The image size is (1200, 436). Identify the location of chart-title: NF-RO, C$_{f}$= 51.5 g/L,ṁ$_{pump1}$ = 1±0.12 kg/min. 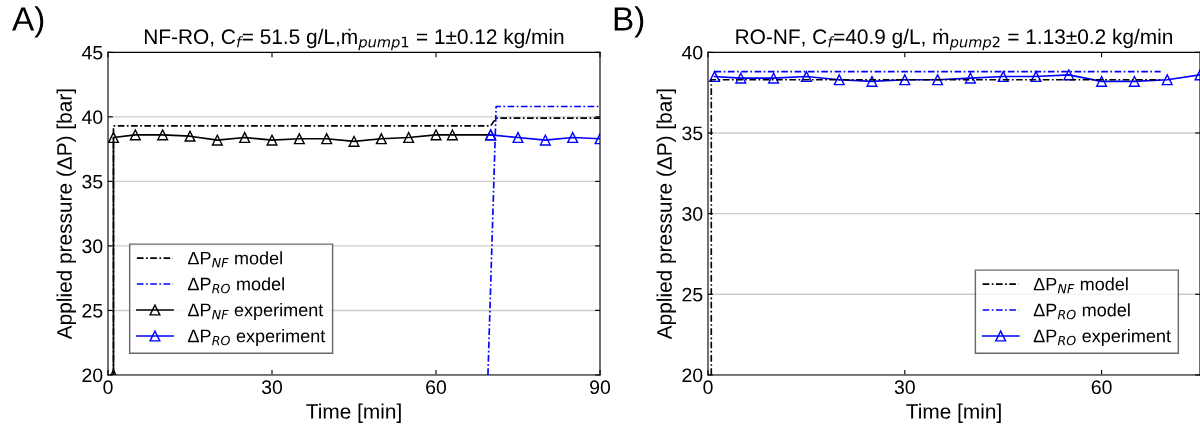
(354, 39).